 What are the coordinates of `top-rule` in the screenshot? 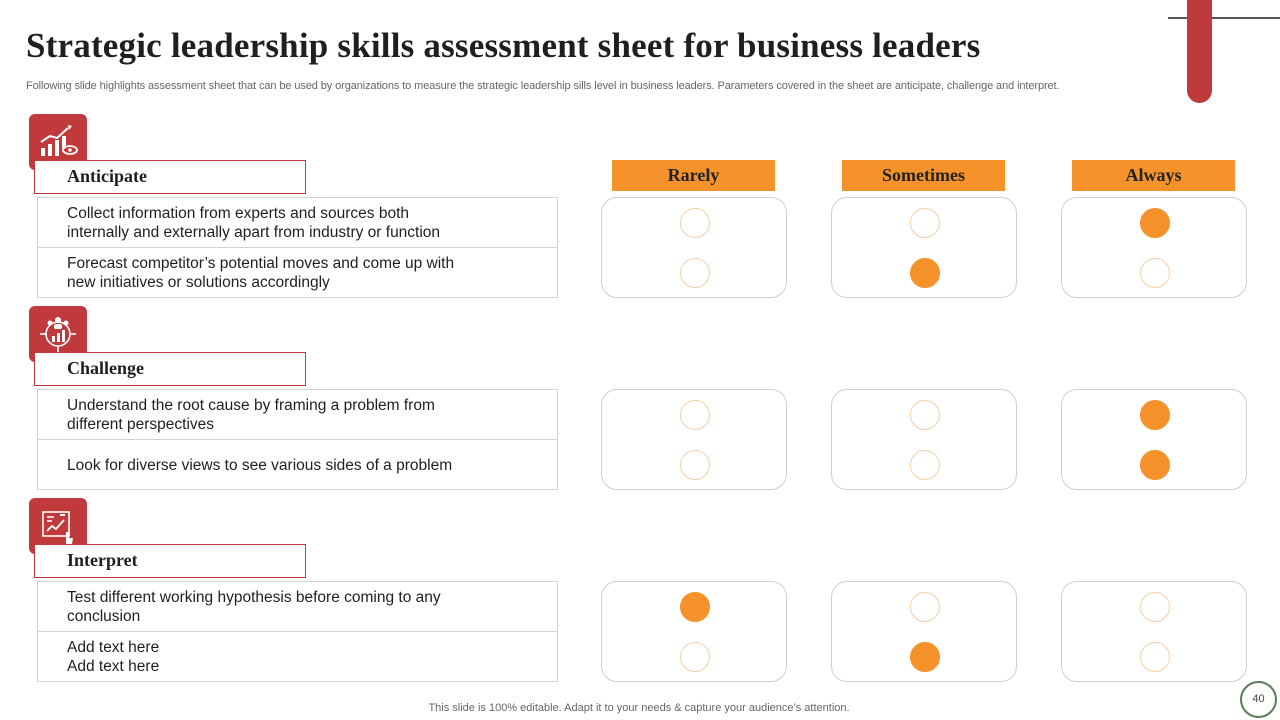 It's located at (1224, 18).